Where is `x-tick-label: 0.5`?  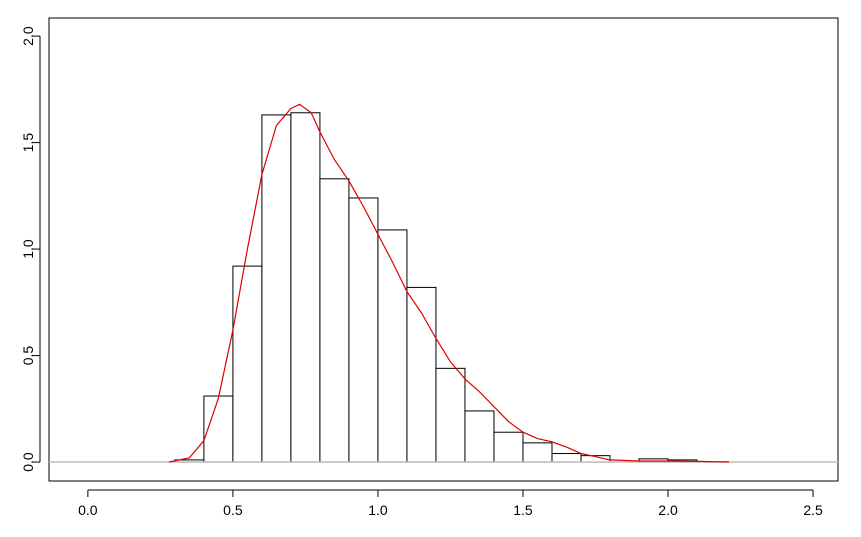 x-tick-label: 0.5 is located at coordinates (233, 510).